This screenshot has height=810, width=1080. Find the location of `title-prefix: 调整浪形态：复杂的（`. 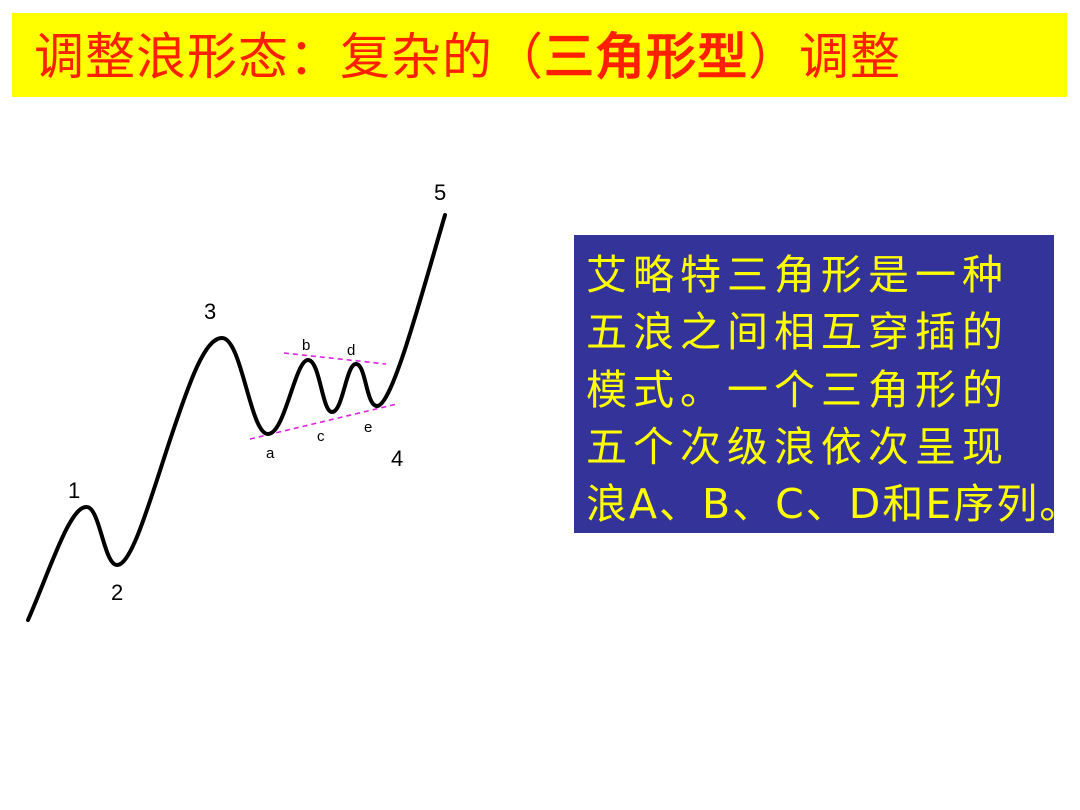

title-prefix: 调整浪形态：复杂的（ is located at coordinates (289, 57).